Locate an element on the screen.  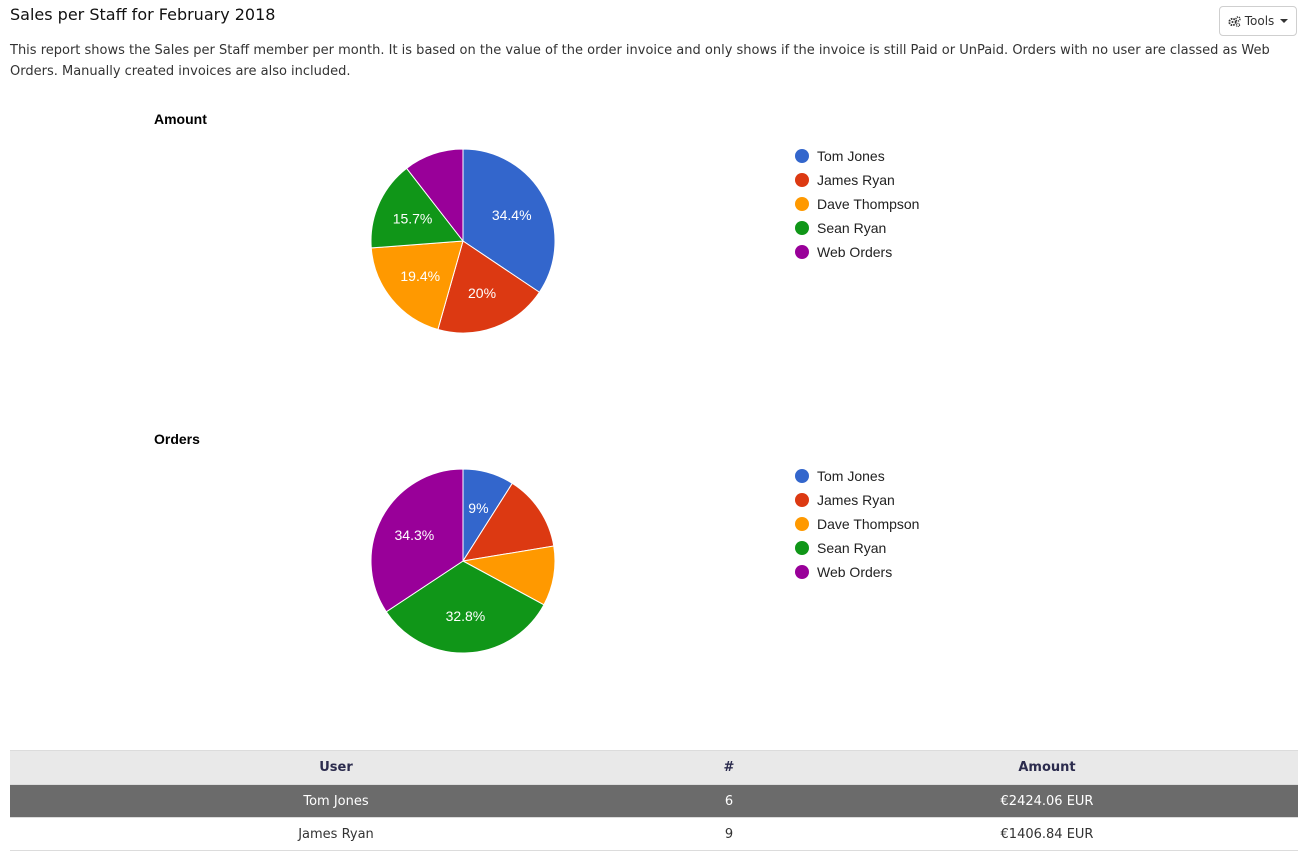
cell-count: 6 is located at coordinates (729, 801).